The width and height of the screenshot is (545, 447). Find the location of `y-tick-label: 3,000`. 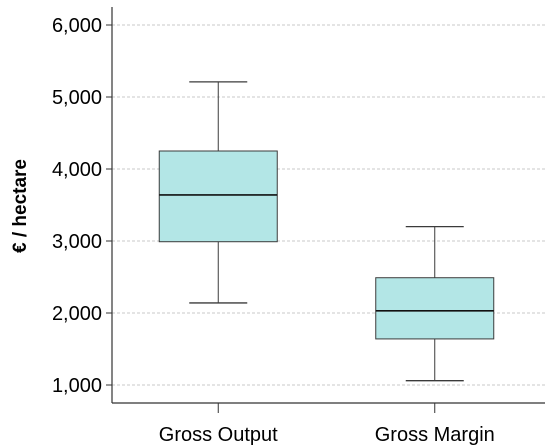

y-tick-label: 3,000 is located at coordinates (77, 242).